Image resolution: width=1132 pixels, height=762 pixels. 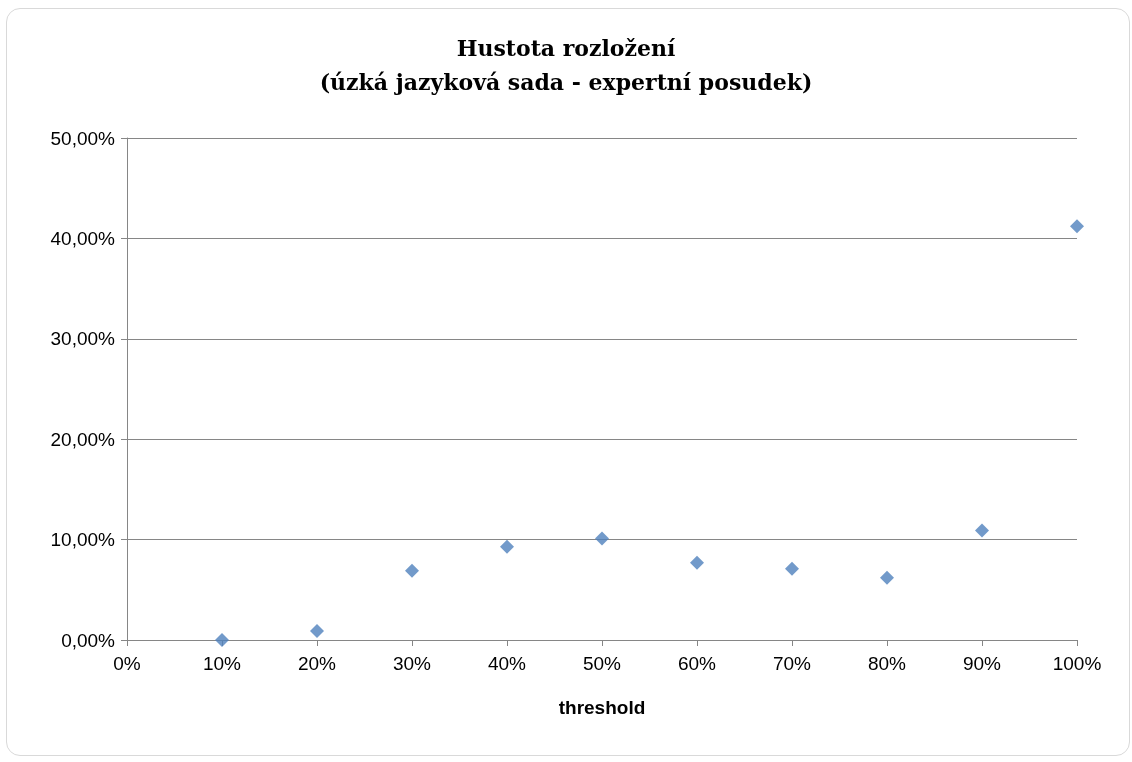 What do you see at coordinates (83, 339) in the screenshot?
I see `y-tick-label: 30,00%` at bounding box center [83, 339].